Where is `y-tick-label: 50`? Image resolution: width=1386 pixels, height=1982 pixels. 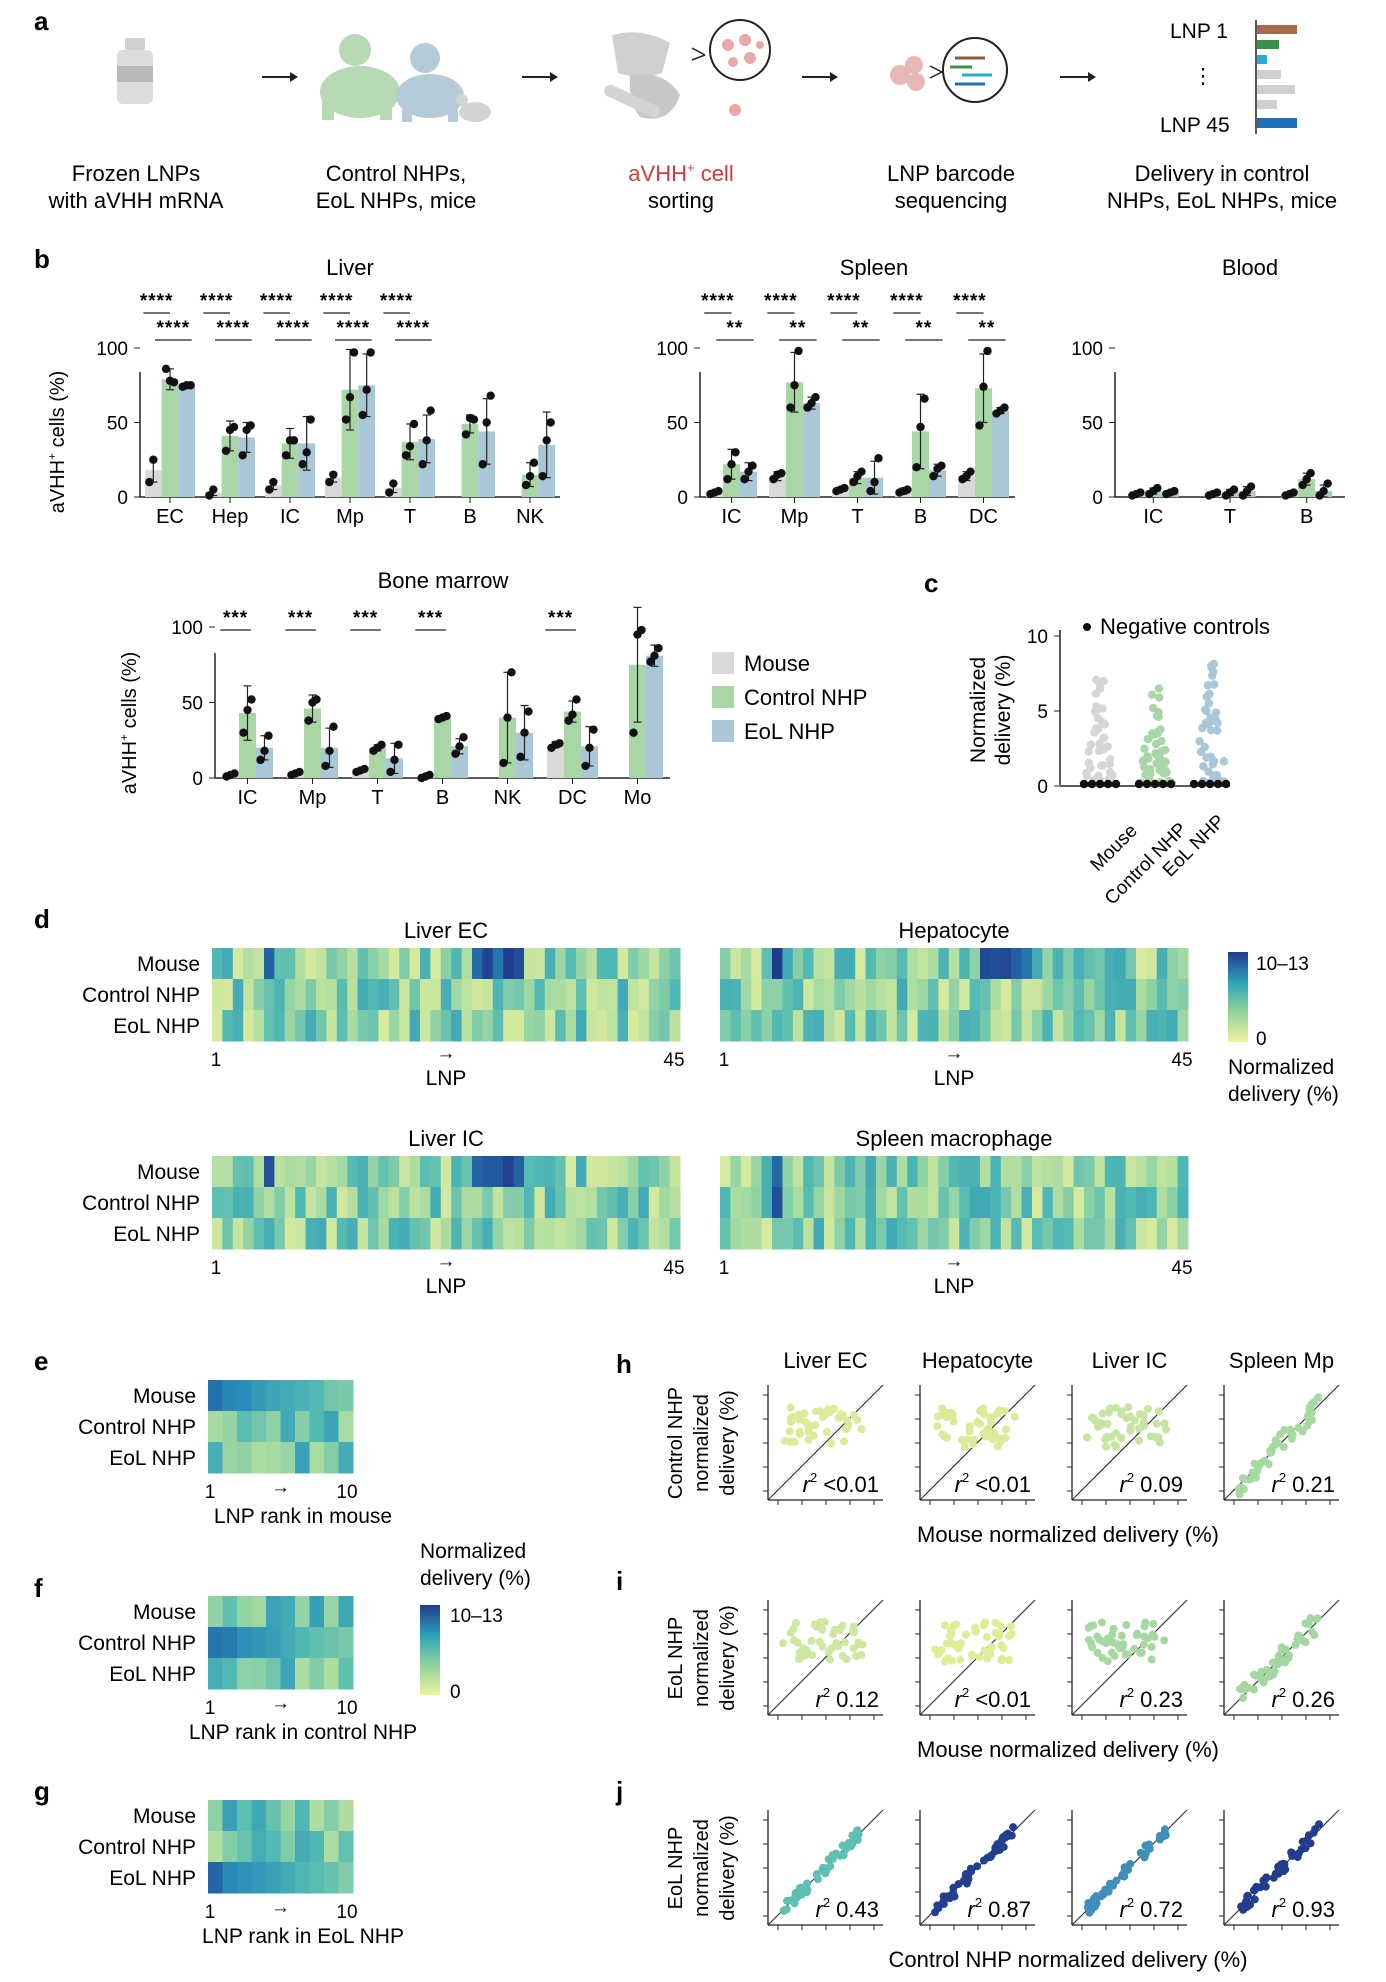
y-tick-label: 50 is located at coordinates (117, 424).